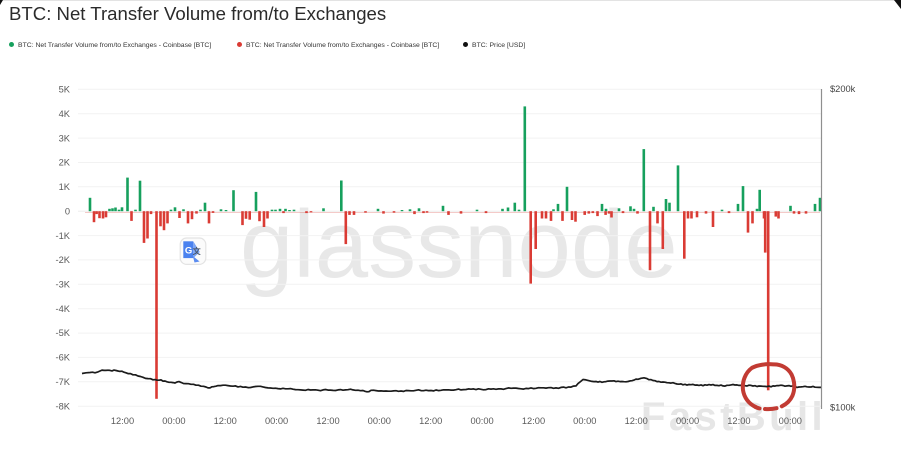  Describe the element at coordinates (63, 382) in the screenshot. I see `svg-text: -7K` at that location.